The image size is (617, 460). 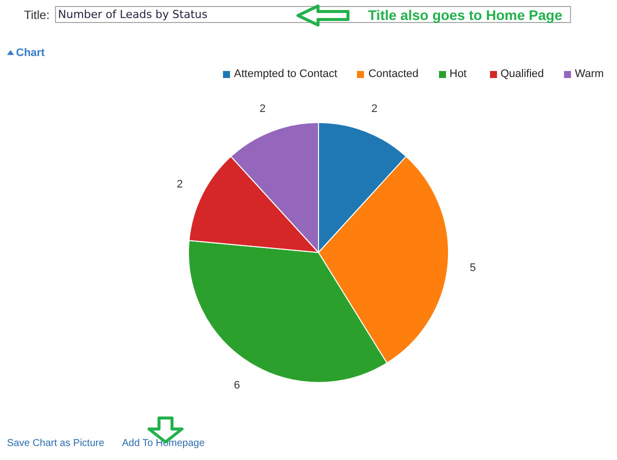 What do you see at coordinates (459, 74) in the screenshot?
I see `legend-label: Hot` at bounding box center [459, 74].